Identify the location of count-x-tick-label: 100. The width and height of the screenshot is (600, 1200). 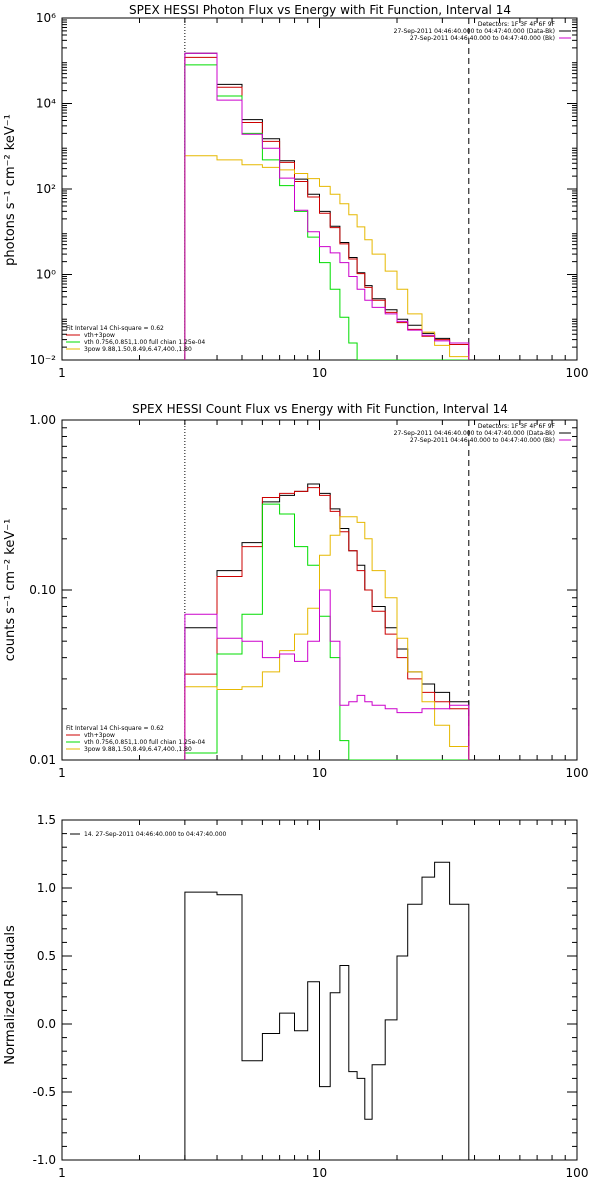
(577, 773).